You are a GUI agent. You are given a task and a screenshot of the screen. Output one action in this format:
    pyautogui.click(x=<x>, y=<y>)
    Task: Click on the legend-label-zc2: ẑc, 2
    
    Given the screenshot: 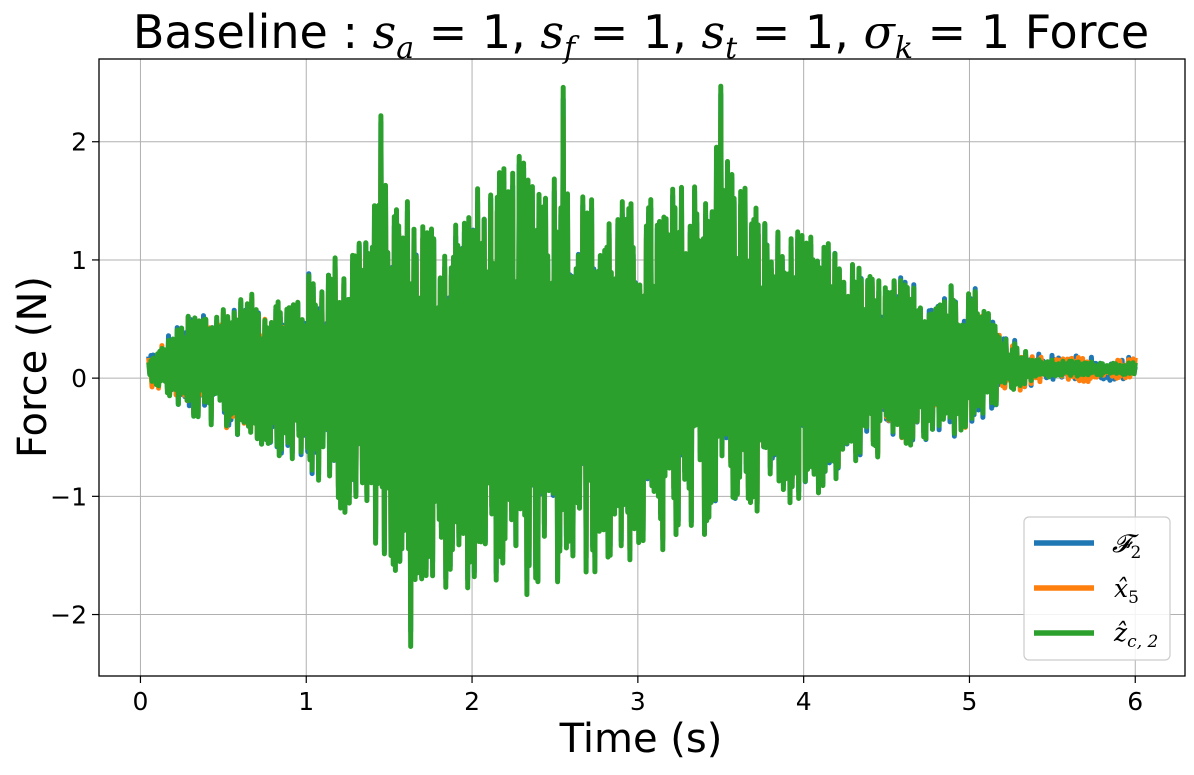 What is the action you would take?
    pyautogui.click(x=1135, y=635)
    